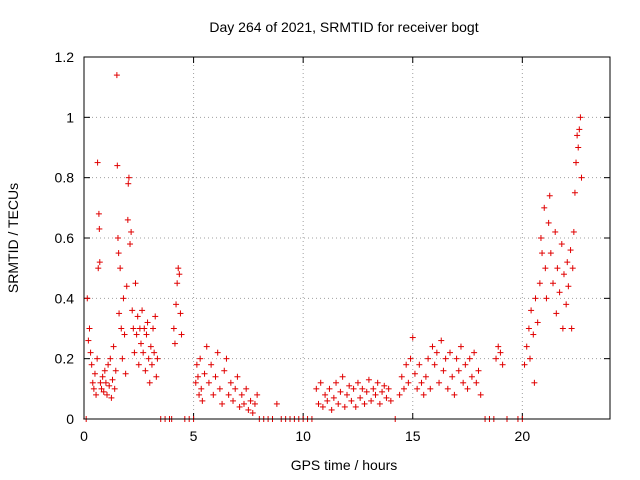 The width and height of the screenshot is (640, 480). I want to click on x-tick-label: 15, so click(413, 436).